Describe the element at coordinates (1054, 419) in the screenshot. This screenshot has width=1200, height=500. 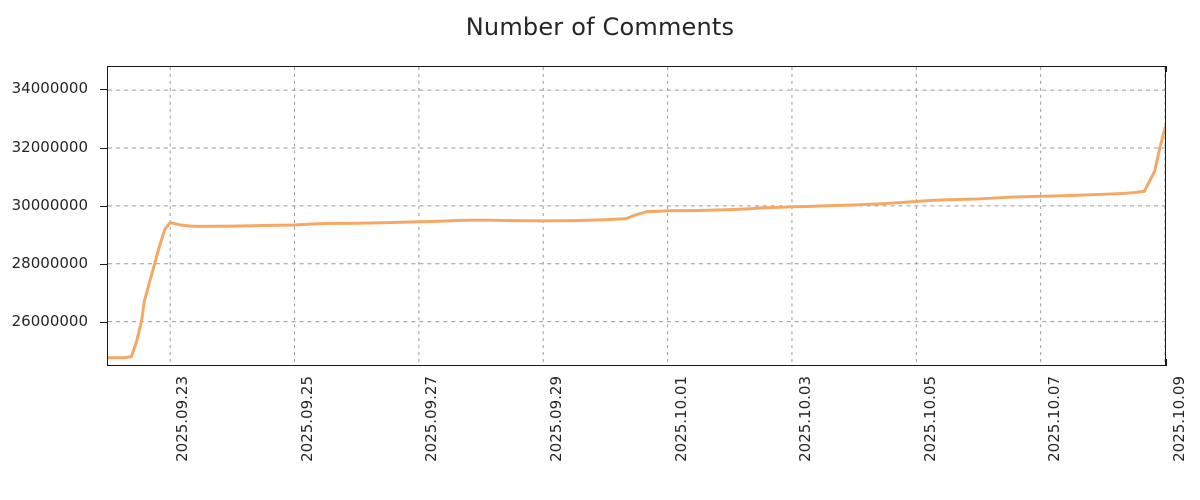
I see `x-axis-tick-label: 2025.10.07` at that location.